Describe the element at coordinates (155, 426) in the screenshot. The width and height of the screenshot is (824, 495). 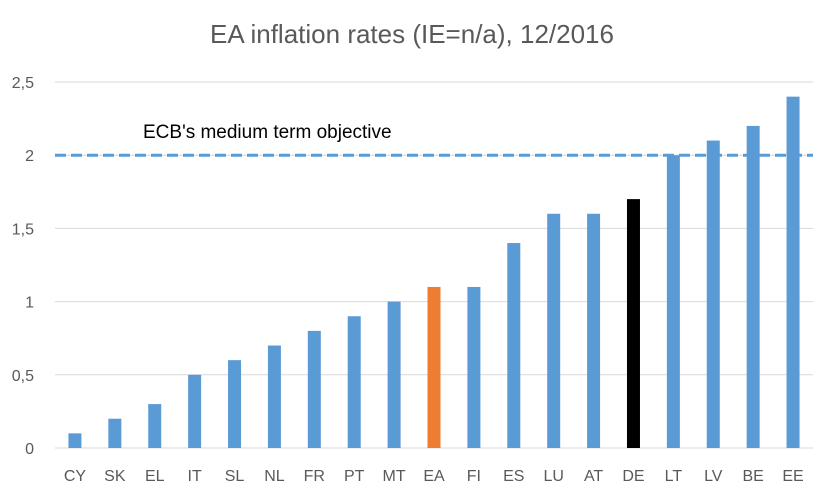
I see `bar-el` at that location.